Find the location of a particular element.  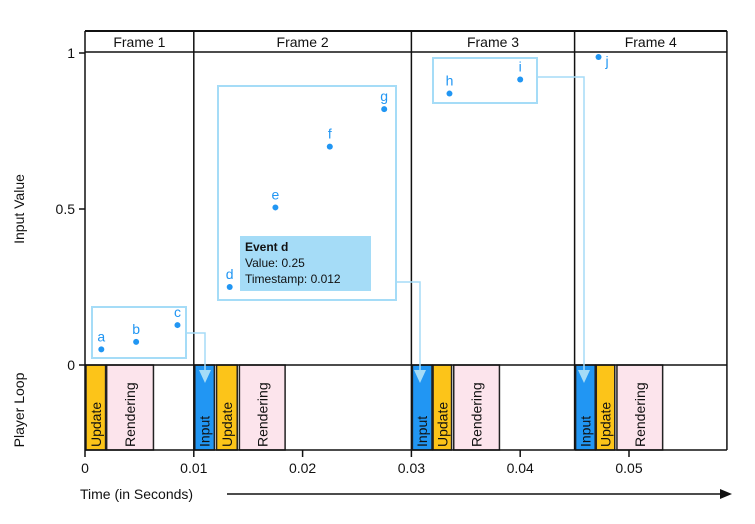

data-point-label: a is located at coordinates (101, 336).